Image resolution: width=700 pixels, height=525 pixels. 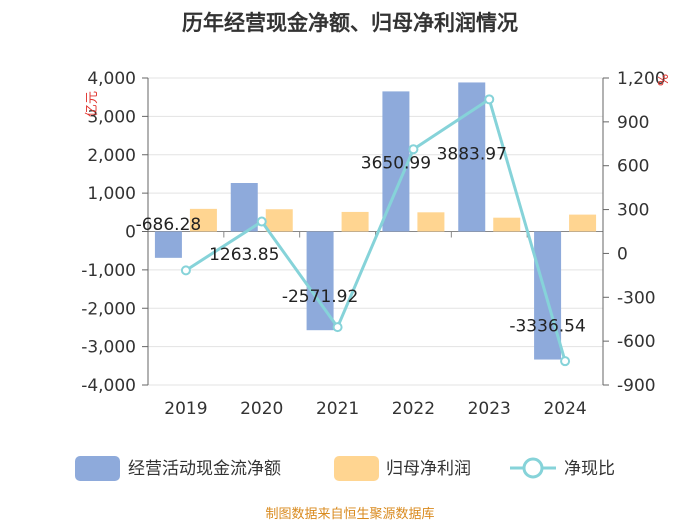 I want to click on legend: 经营活动现金流净额 归母净利润 净现比, so click(x=345, y=468).